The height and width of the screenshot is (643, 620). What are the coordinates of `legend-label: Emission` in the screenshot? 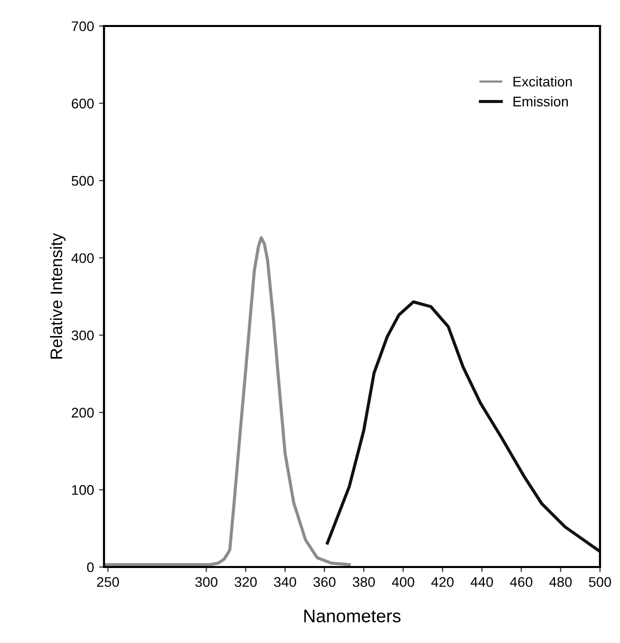 It's located at (541, 101).